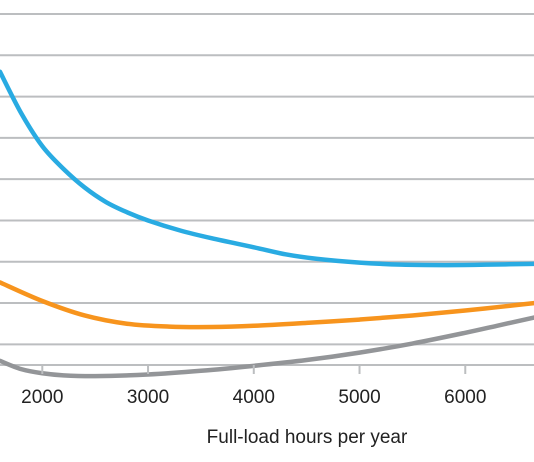 Image resolution: width=534 pixels, height=462 pixels. Describe the element at coordinates (148, 397) in the screenshot. I see `x-tick-label-3000: 3000` at that location.